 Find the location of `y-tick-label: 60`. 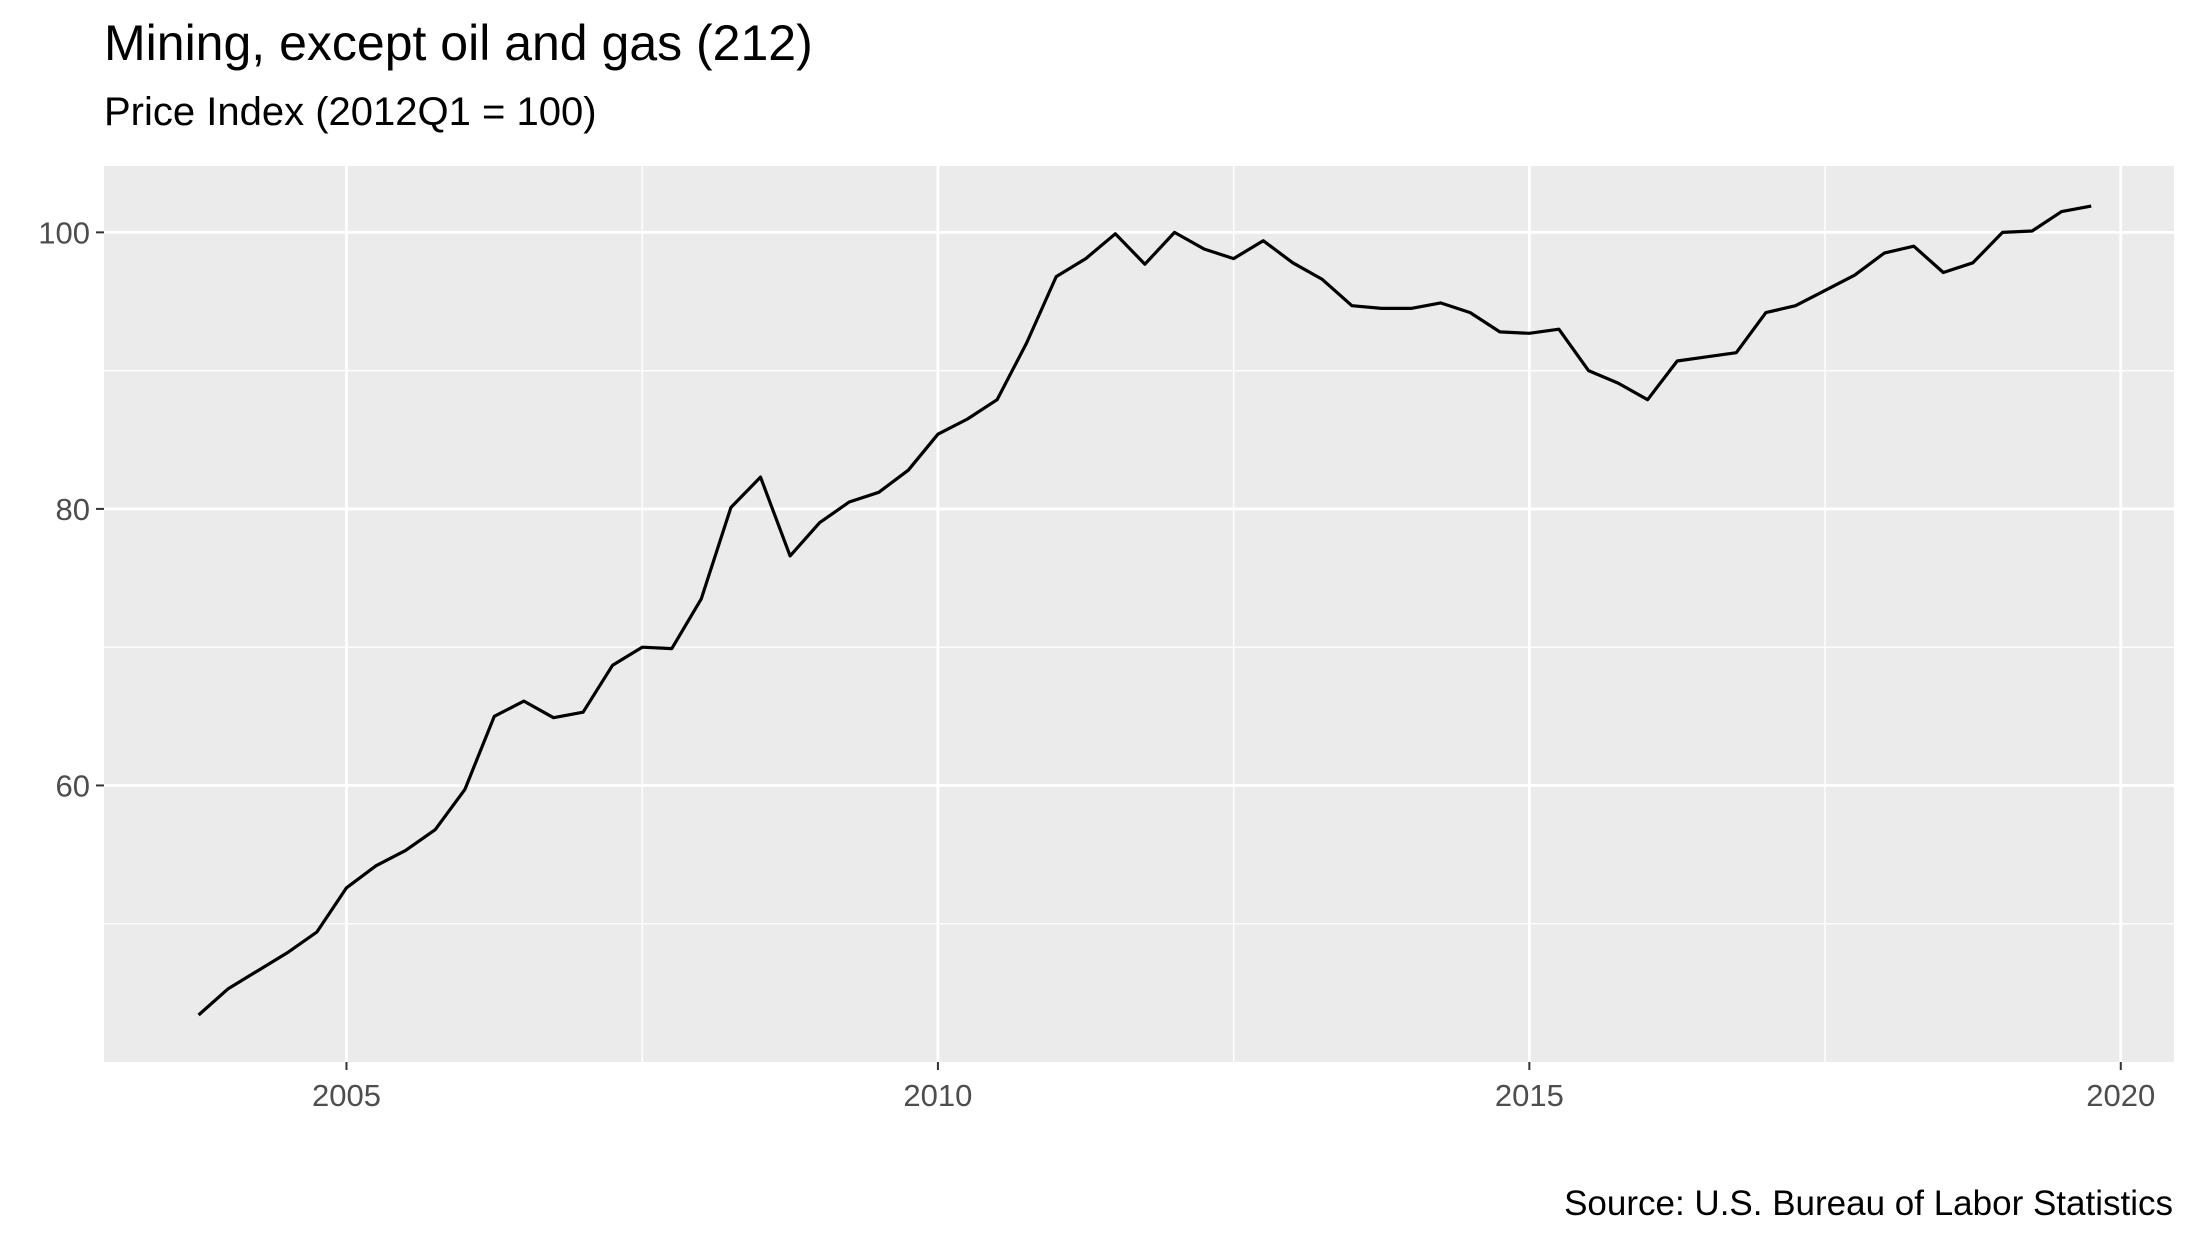

y-tick-label: 60 is located at coordinates (73, 785).